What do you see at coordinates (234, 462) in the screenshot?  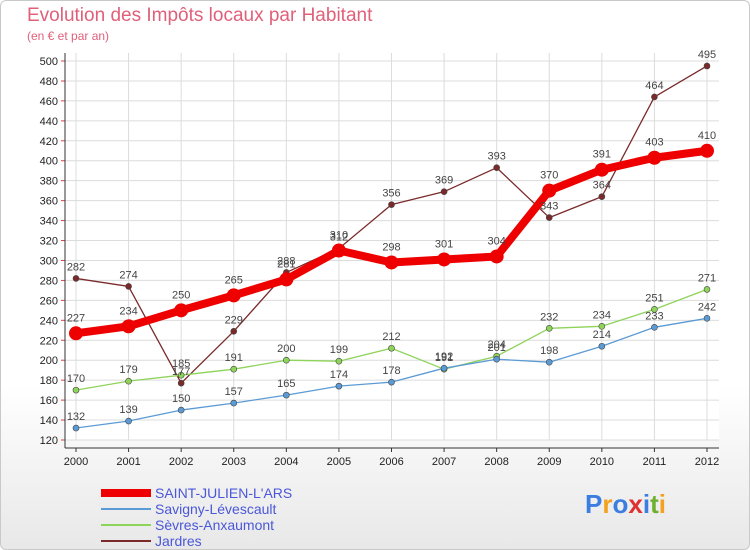 I see `x-tick-label: 2003` at bounding box center [234, 462].